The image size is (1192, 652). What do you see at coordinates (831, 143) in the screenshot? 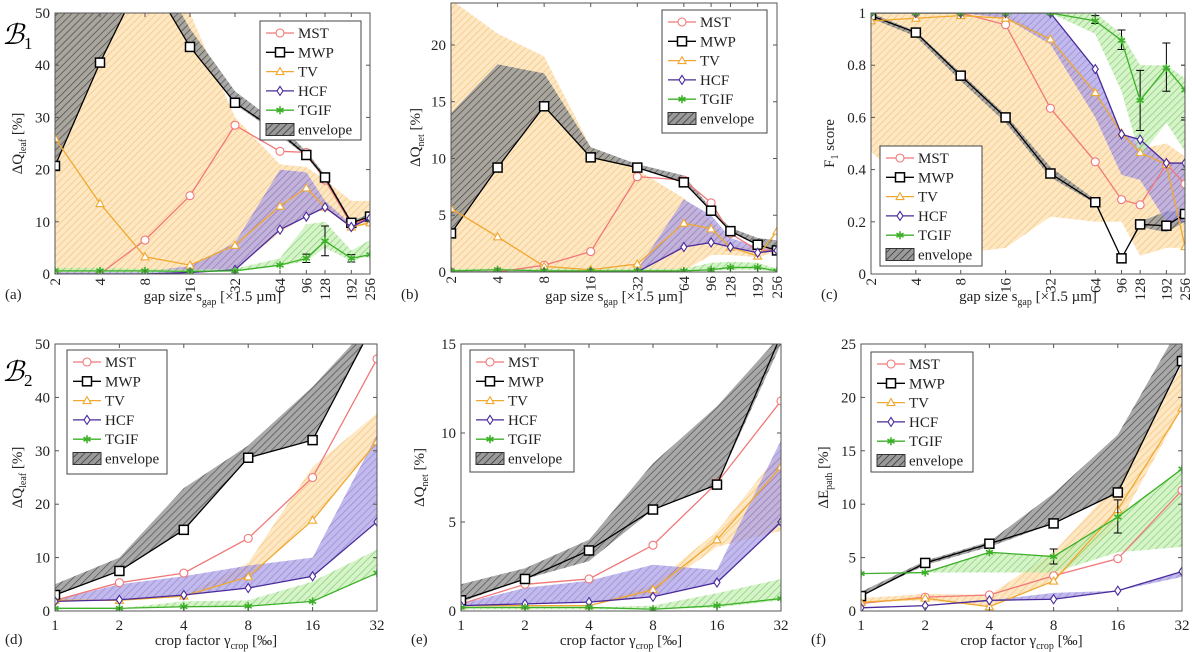
I see `y-axis-label: F1 score` at bounding box center [831, 143].